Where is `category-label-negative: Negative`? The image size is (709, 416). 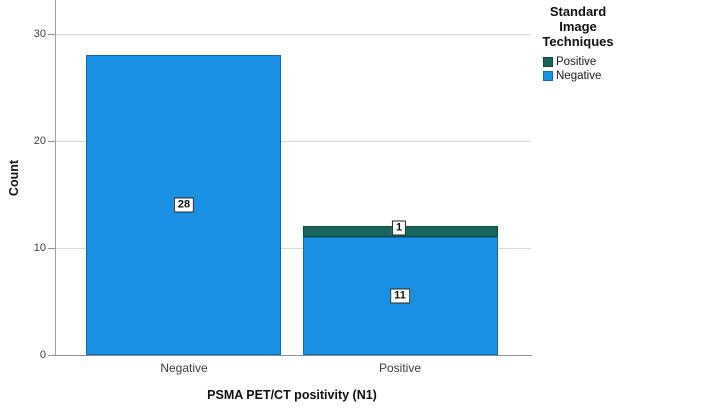
category-label-negative: Negative is located at coordinates (184, 368).